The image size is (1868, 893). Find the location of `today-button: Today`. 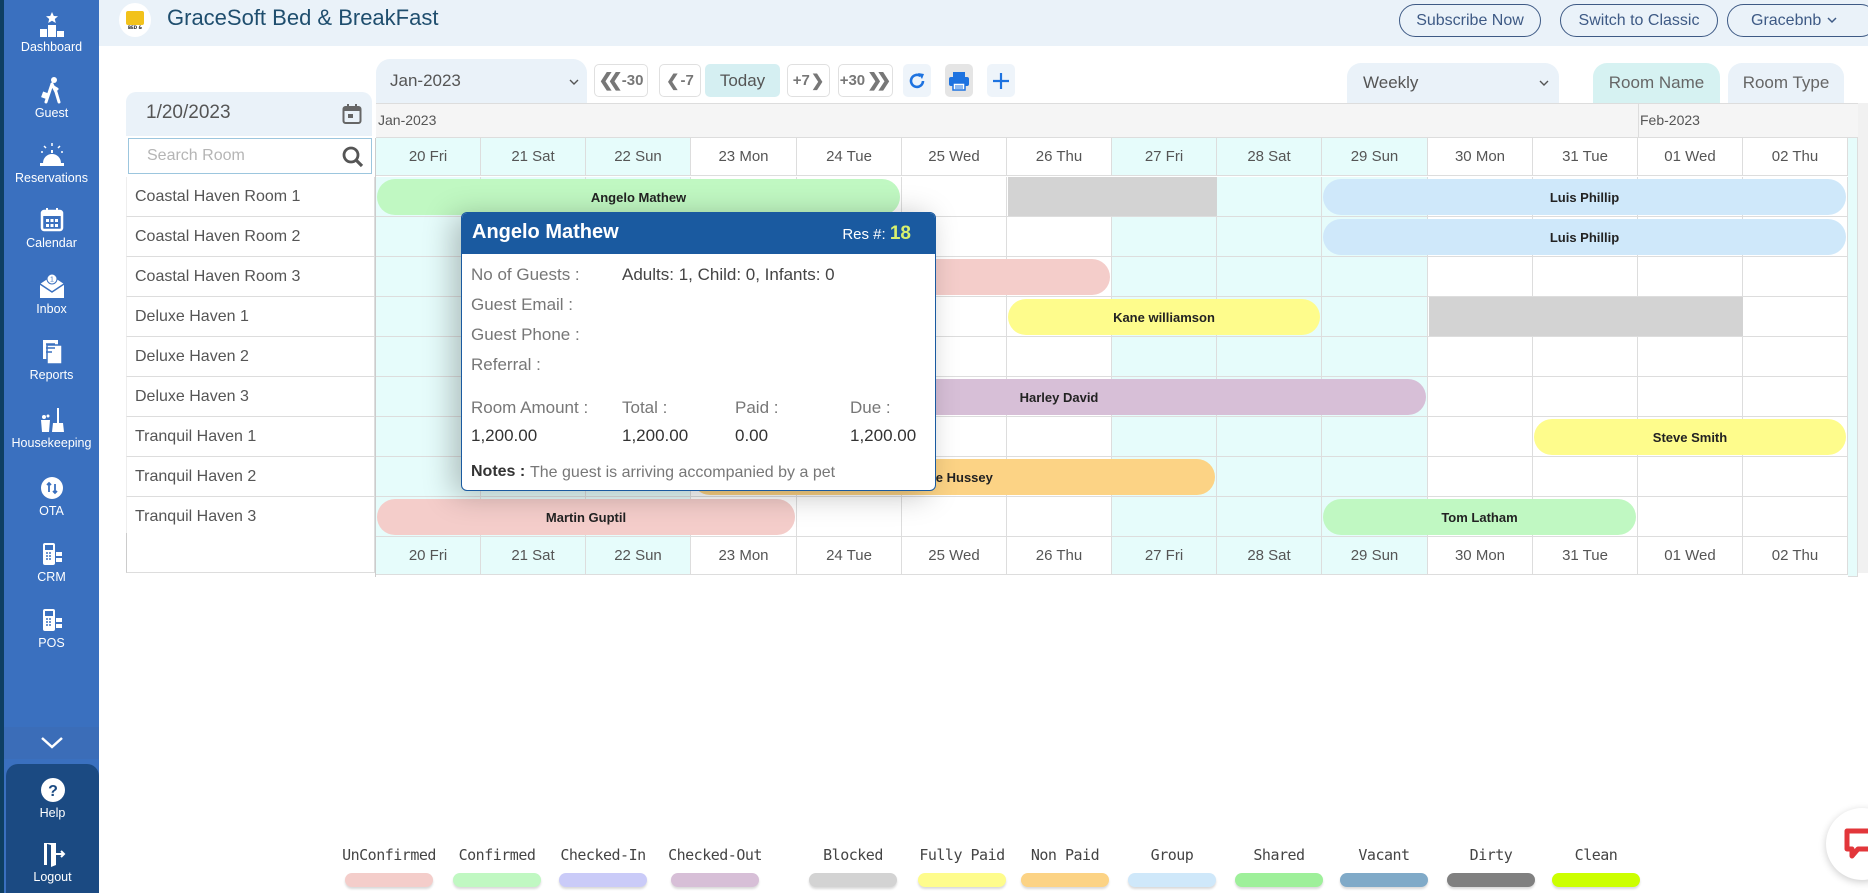

today-button: Today is located at coordinates (742, 80).